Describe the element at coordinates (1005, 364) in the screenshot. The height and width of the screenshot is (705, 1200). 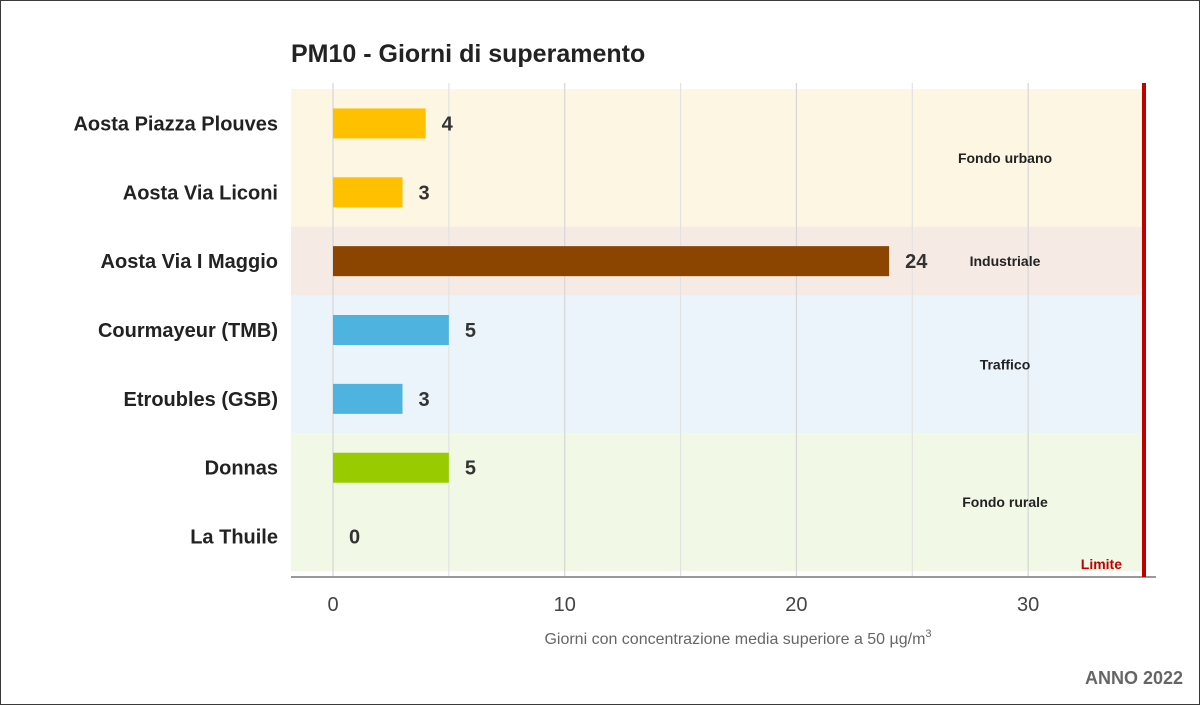
I see `group-label: Traffico` at that location.